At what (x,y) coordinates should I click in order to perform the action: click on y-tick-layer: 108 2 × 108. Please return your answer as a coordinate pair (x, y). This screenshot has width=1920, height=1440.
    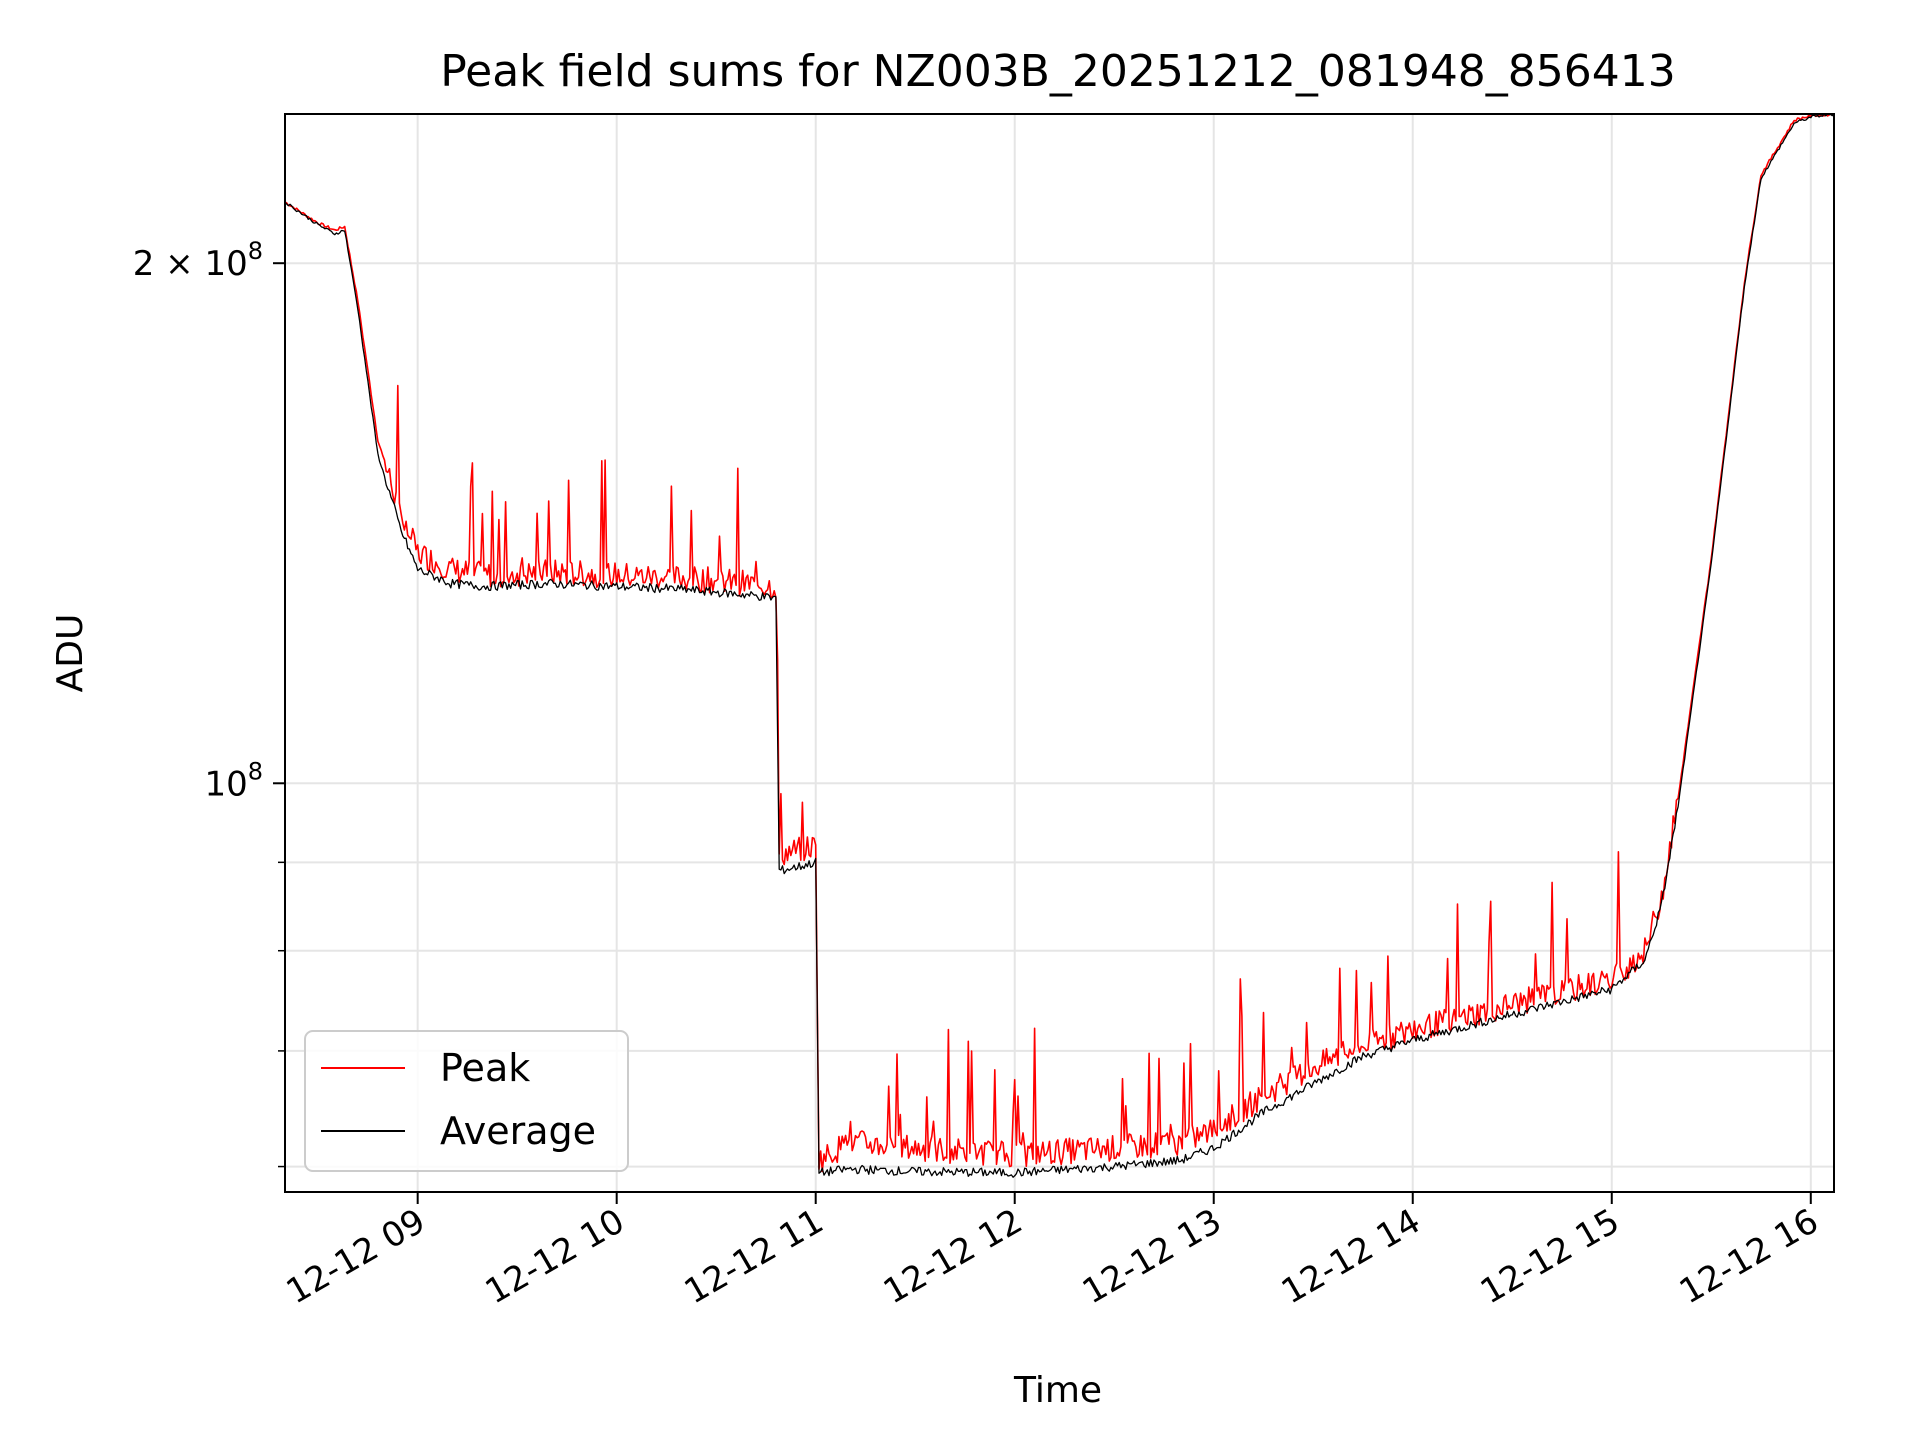
    Looking at the image, I should click on (209, 702).